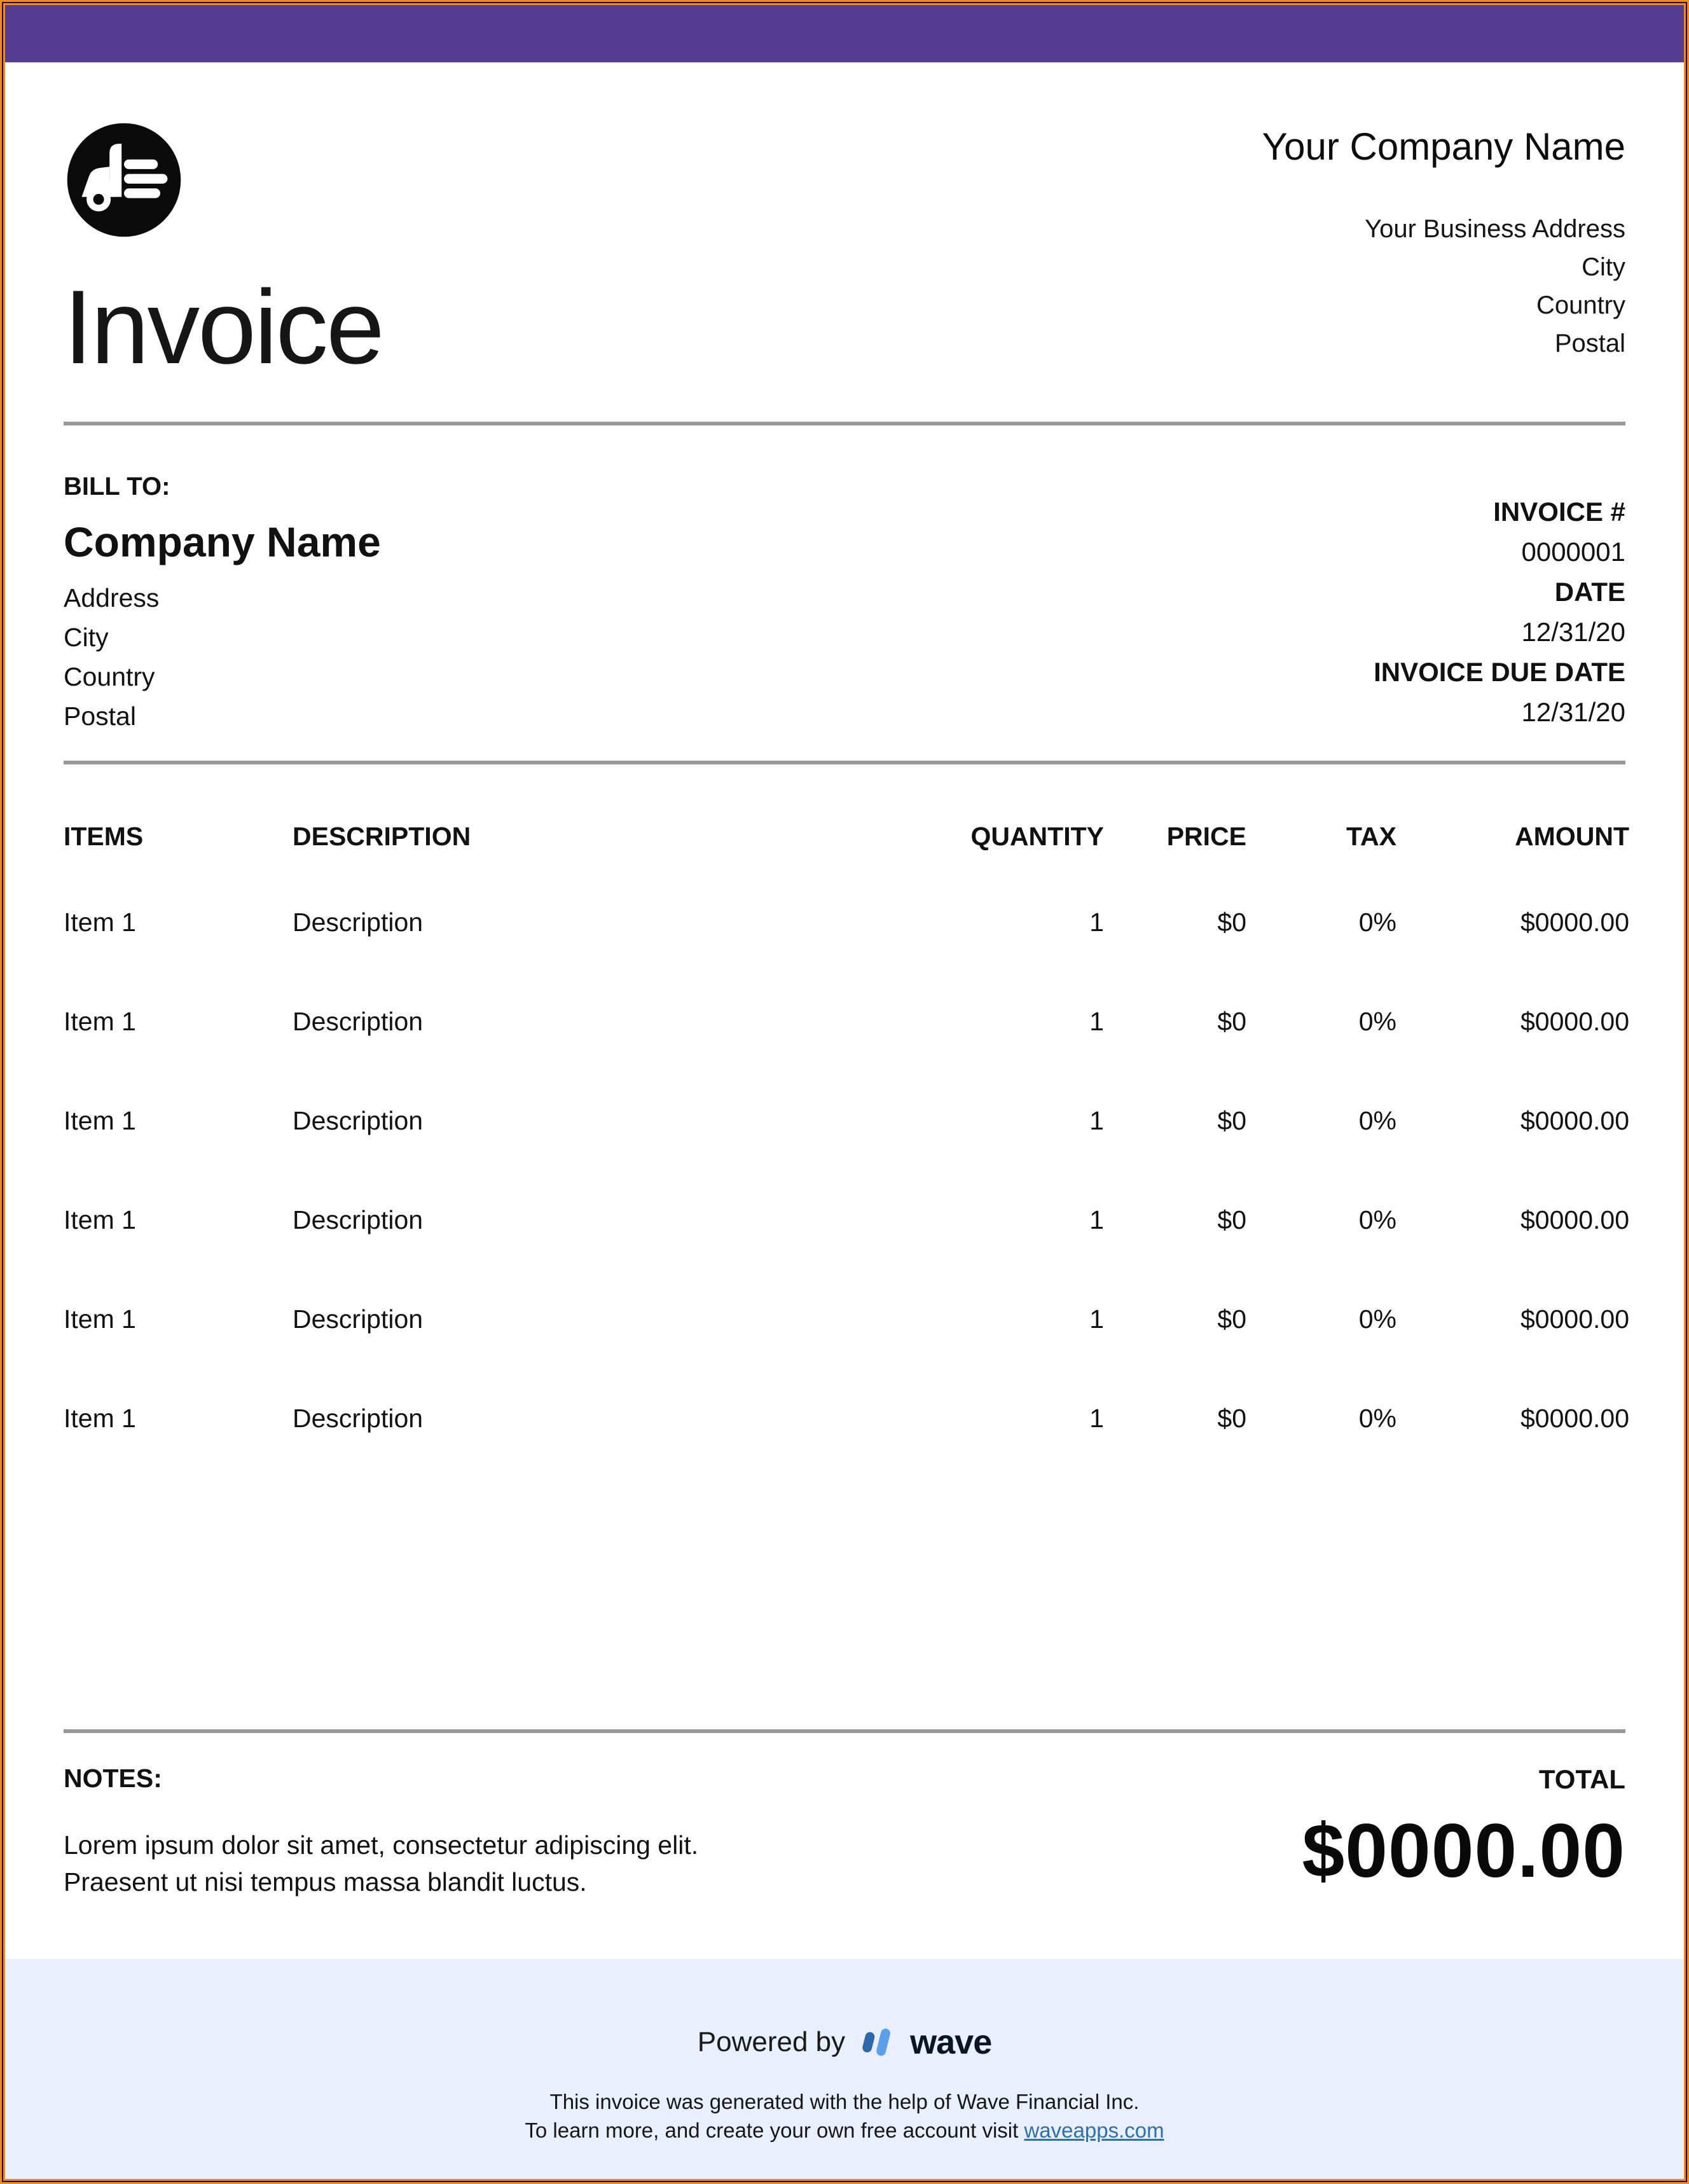 The image size is (1689, 2184). What do you see at coordinates (1581, 1779) in the screenshot?
I see `total-label: TOTAL` at bounding box center [1581, 1779].